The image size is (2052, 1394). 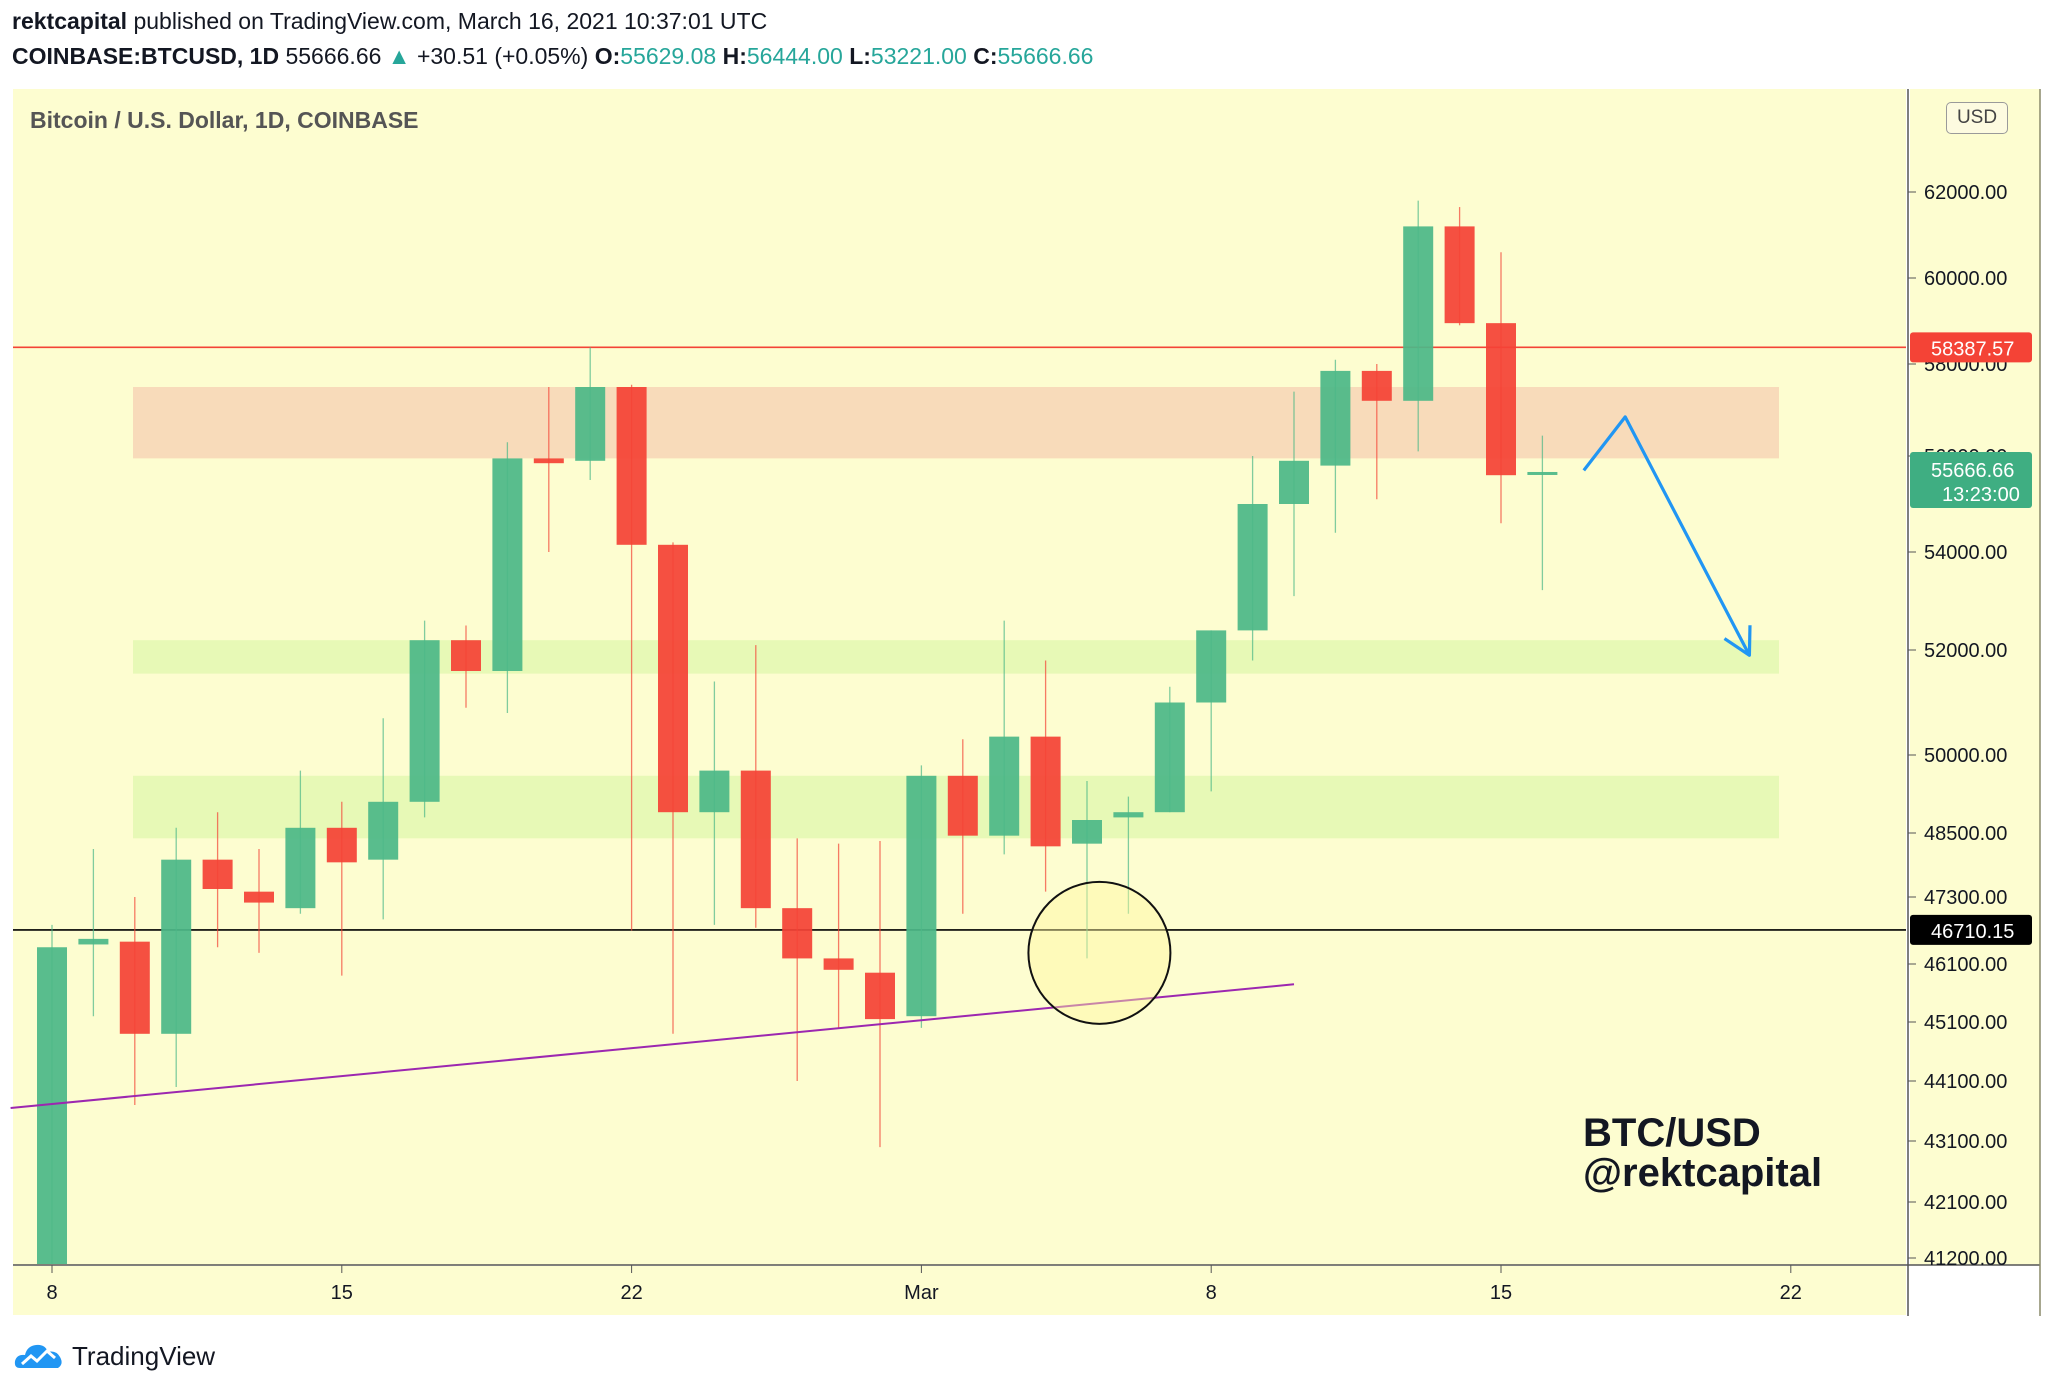 I want to click on y-tick-label: 43100.00, so click(x=1965, y=1142).